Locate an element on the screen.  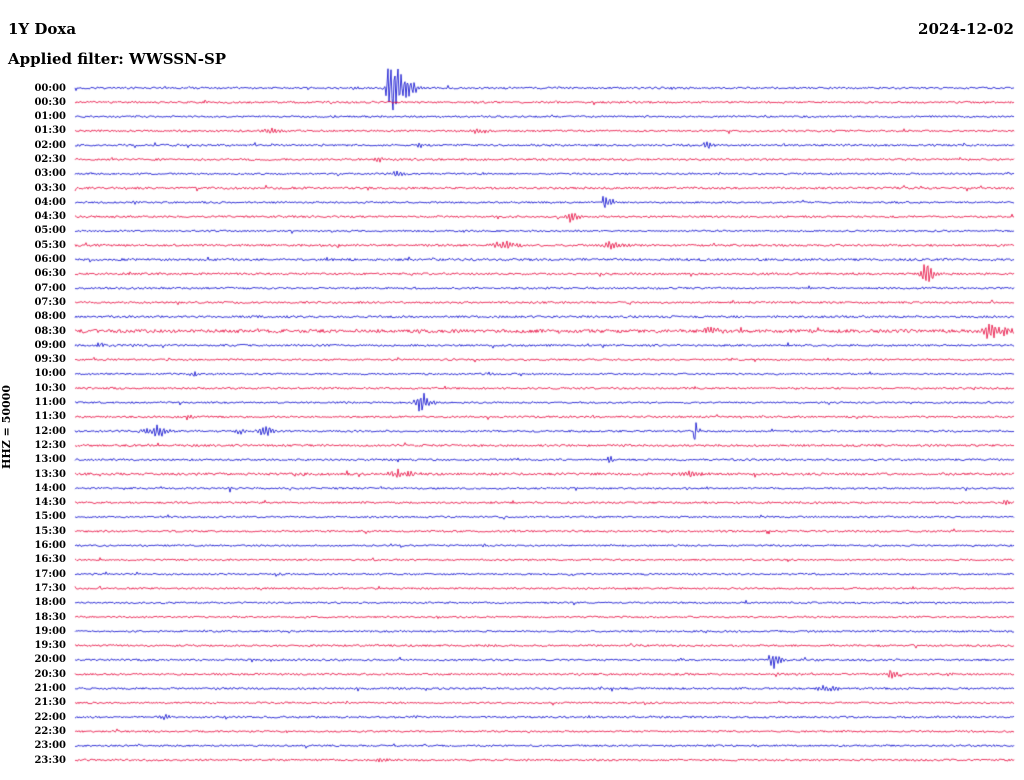
trace-time-label: 05:00 is located at coordinates (50, 231).